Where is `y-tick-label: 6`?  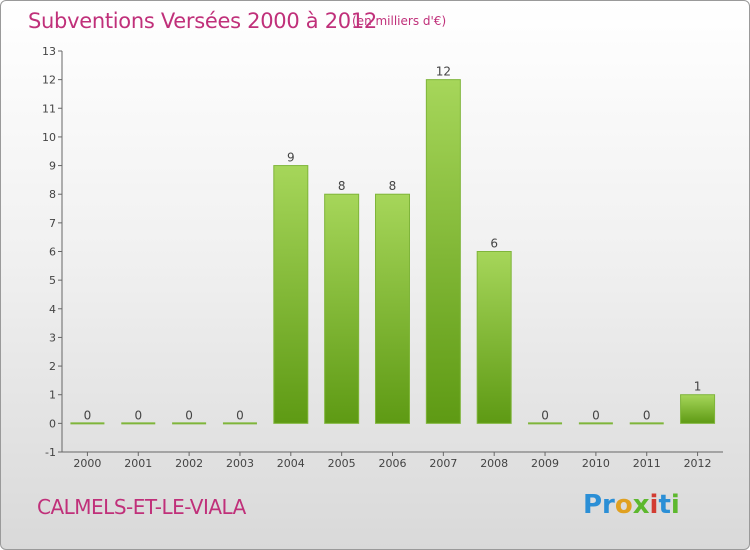 y-tick-label: 6 is located at coordinates (52, 252).